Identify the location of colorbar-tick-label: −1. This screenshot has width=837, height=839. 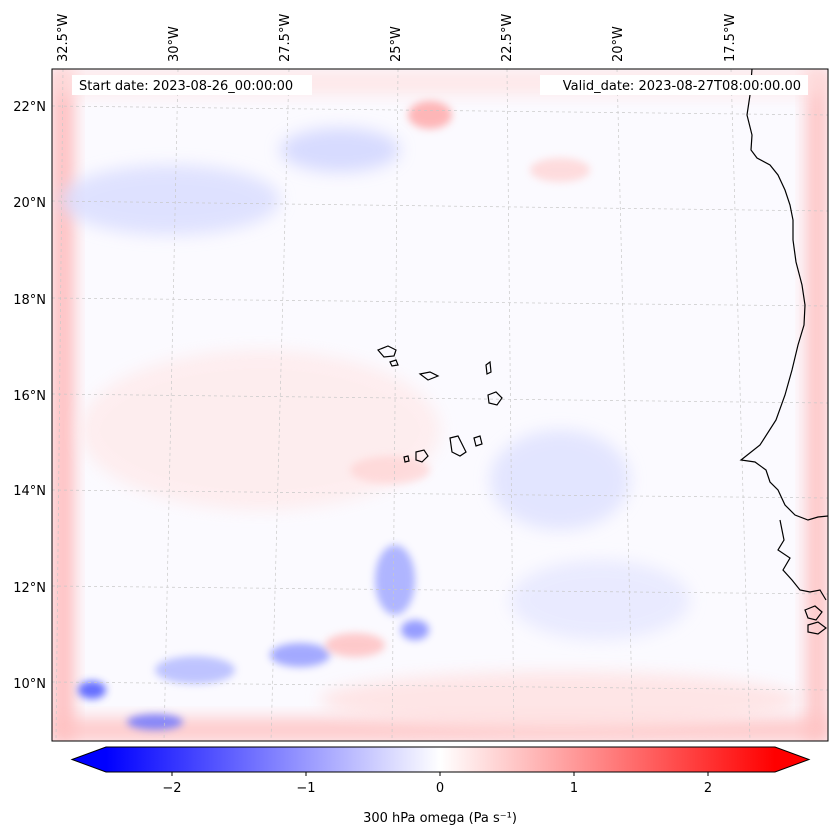
(305, 788).